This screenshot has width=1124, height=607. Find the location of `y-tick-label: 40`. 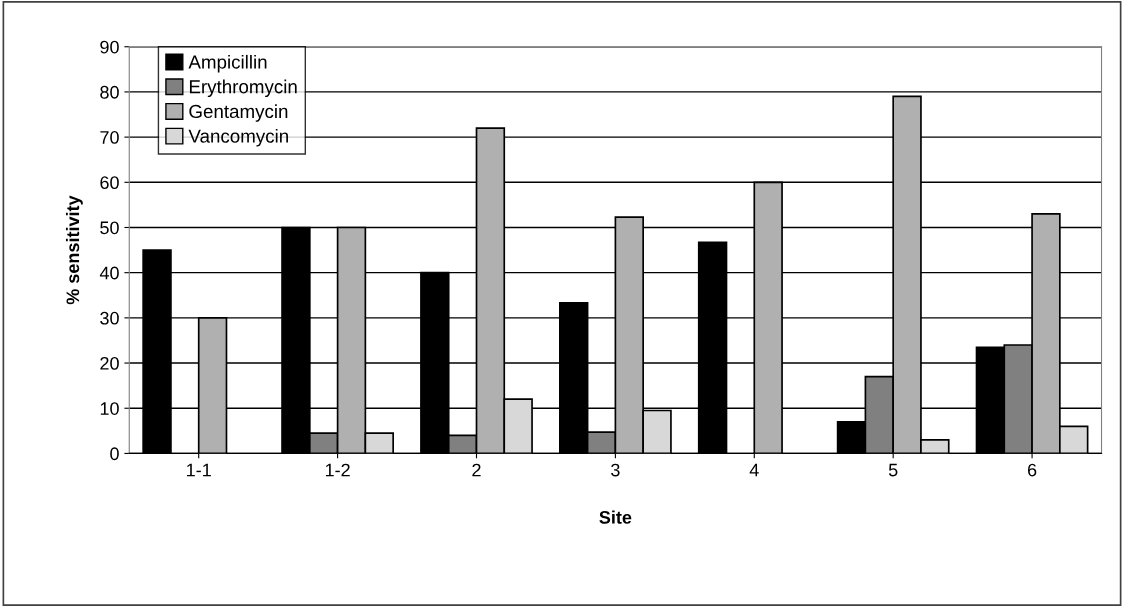

y-tick-label: 40 is located at coordinates (109, 273).